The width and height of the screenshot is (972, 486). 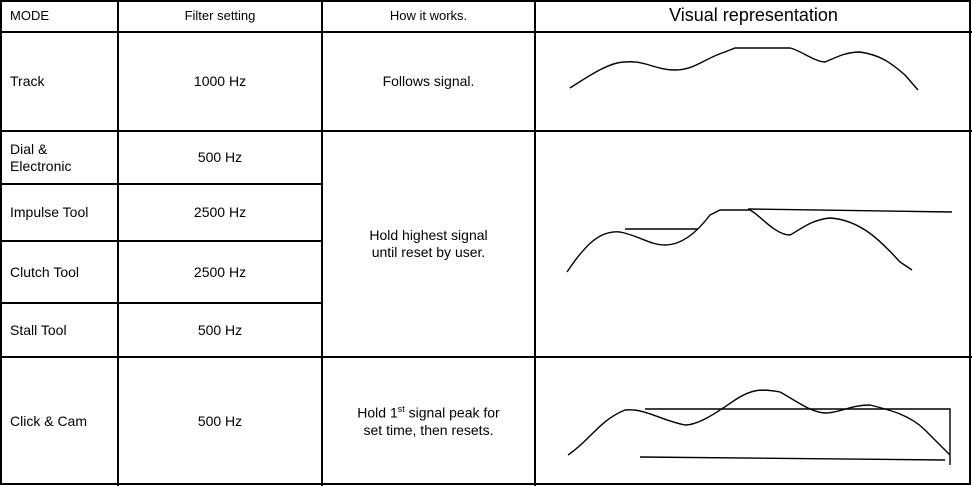 What do you see at coordinates (795, 436) in the screenshot?
I see `click-line` at bounding box center [795, 436].